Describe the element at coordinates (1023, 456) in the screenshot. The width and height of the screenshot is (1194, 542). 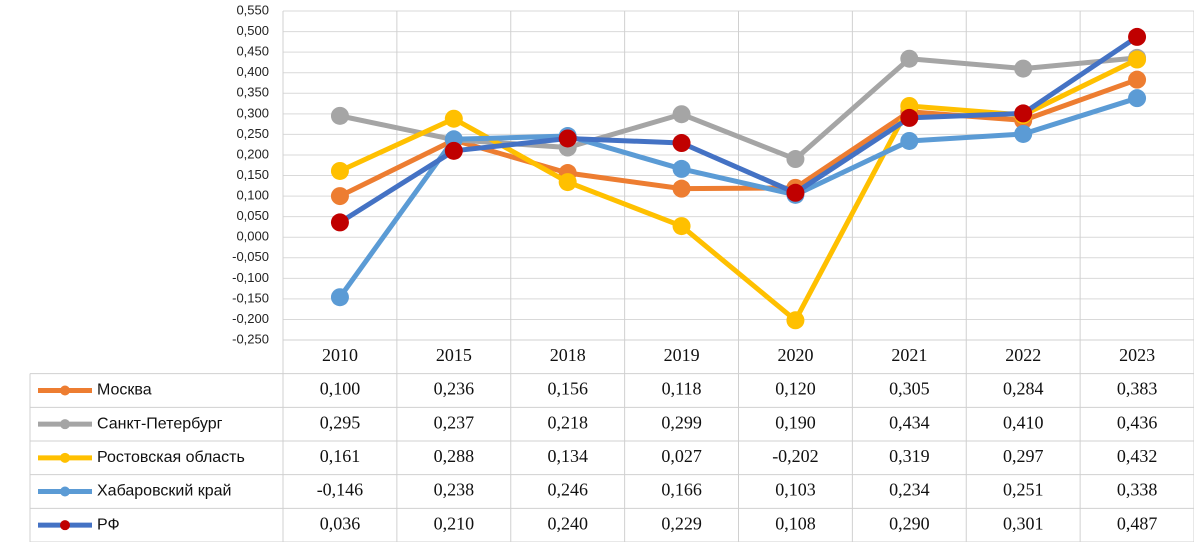
I see `table-value: 0,297` at that location.